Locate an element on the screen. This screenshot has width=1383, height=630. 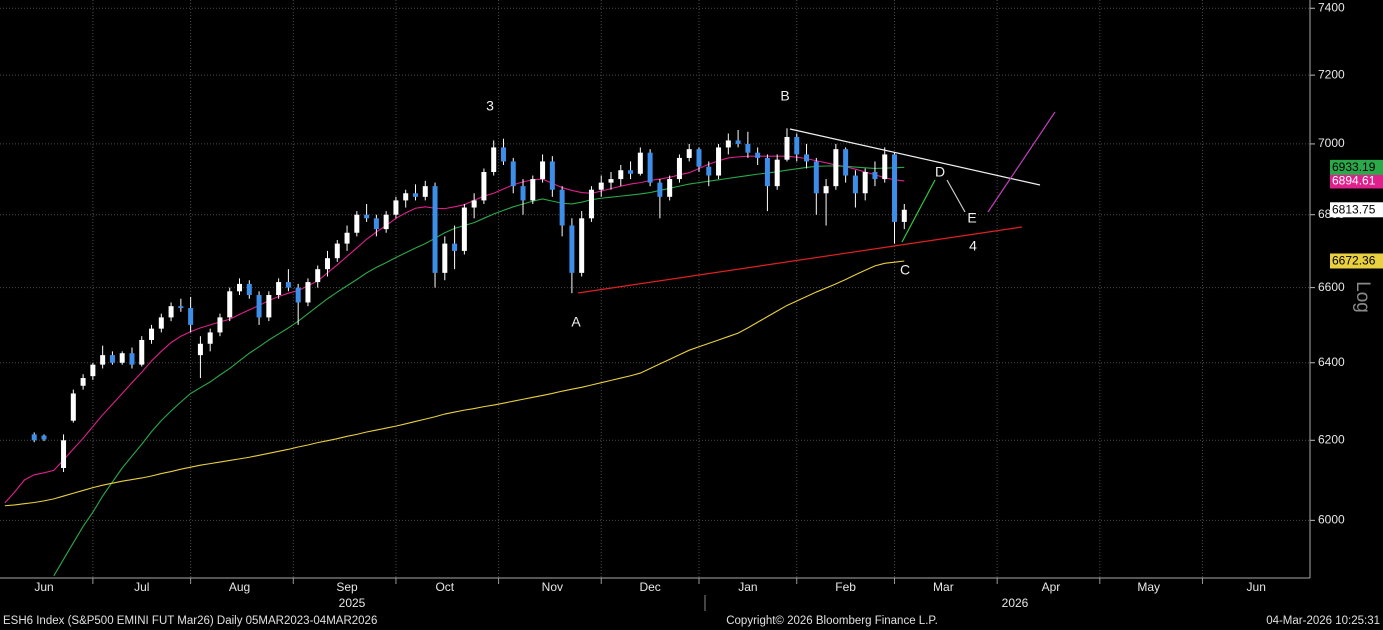
x-tick-label: Feb is located at coordinates (845, 587).